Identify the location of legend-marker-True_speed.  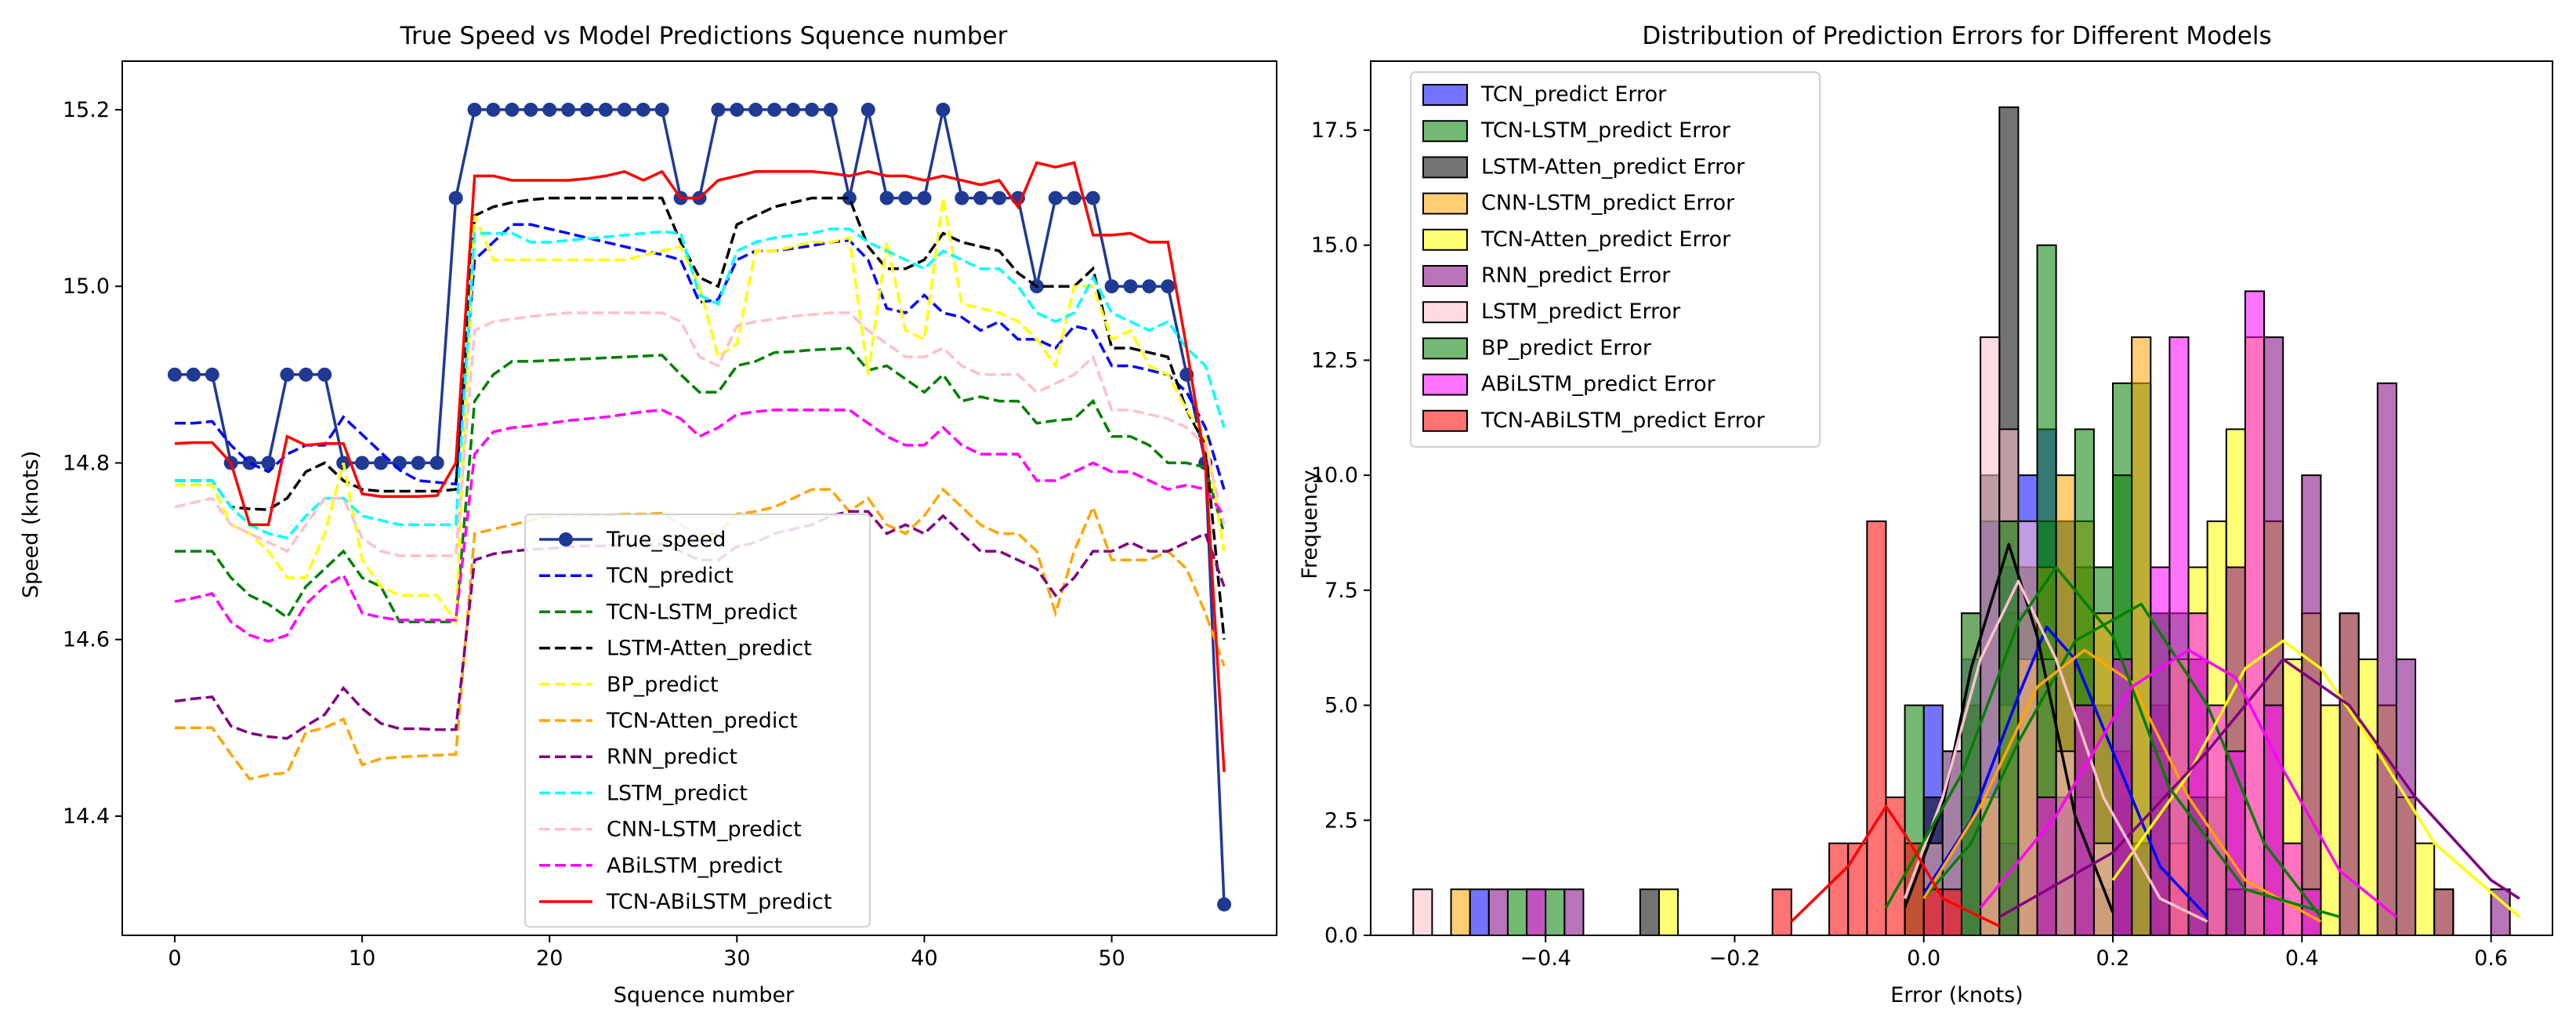
(566, 539).